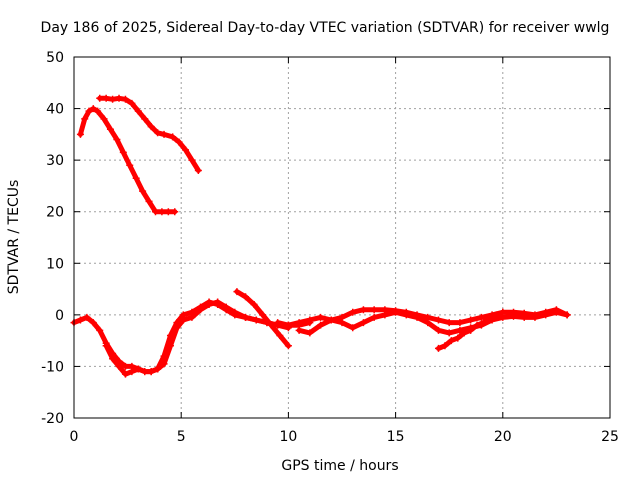 The image size is (640, 480). I want to click on x-tick-label: 10, so click(288, 437).